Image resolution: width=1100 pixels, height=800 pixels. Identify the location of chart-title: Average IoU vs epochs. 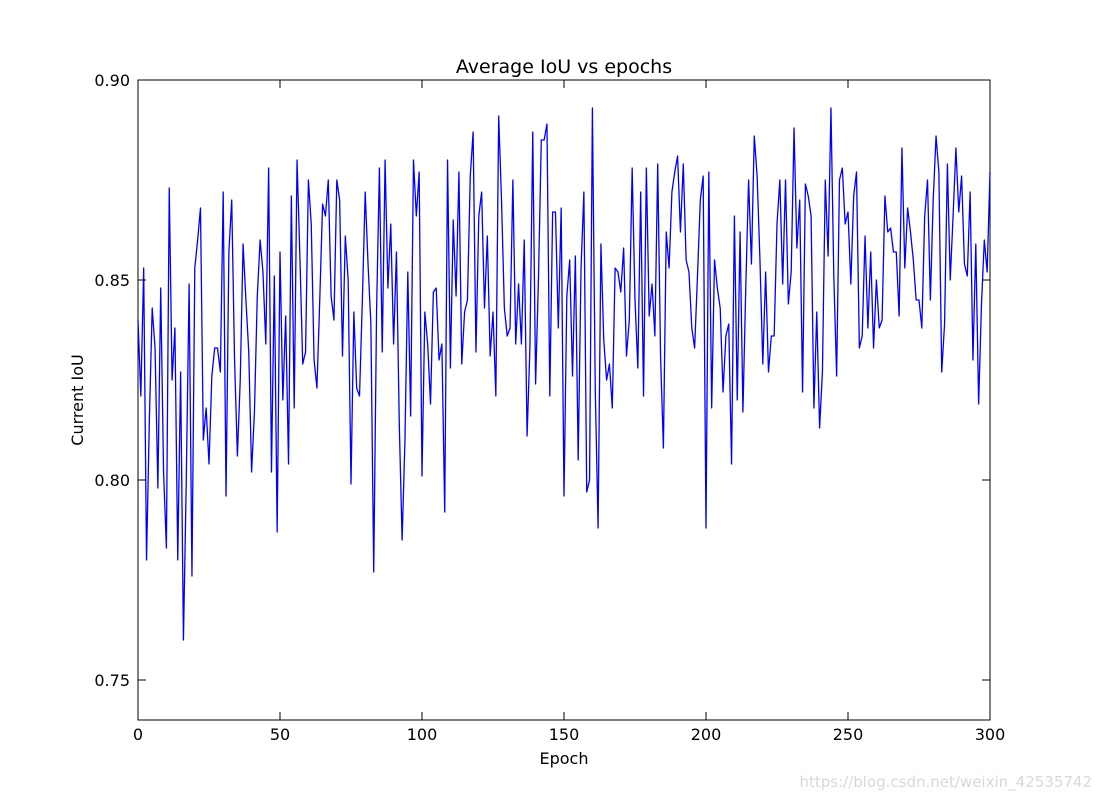
(564, 67).